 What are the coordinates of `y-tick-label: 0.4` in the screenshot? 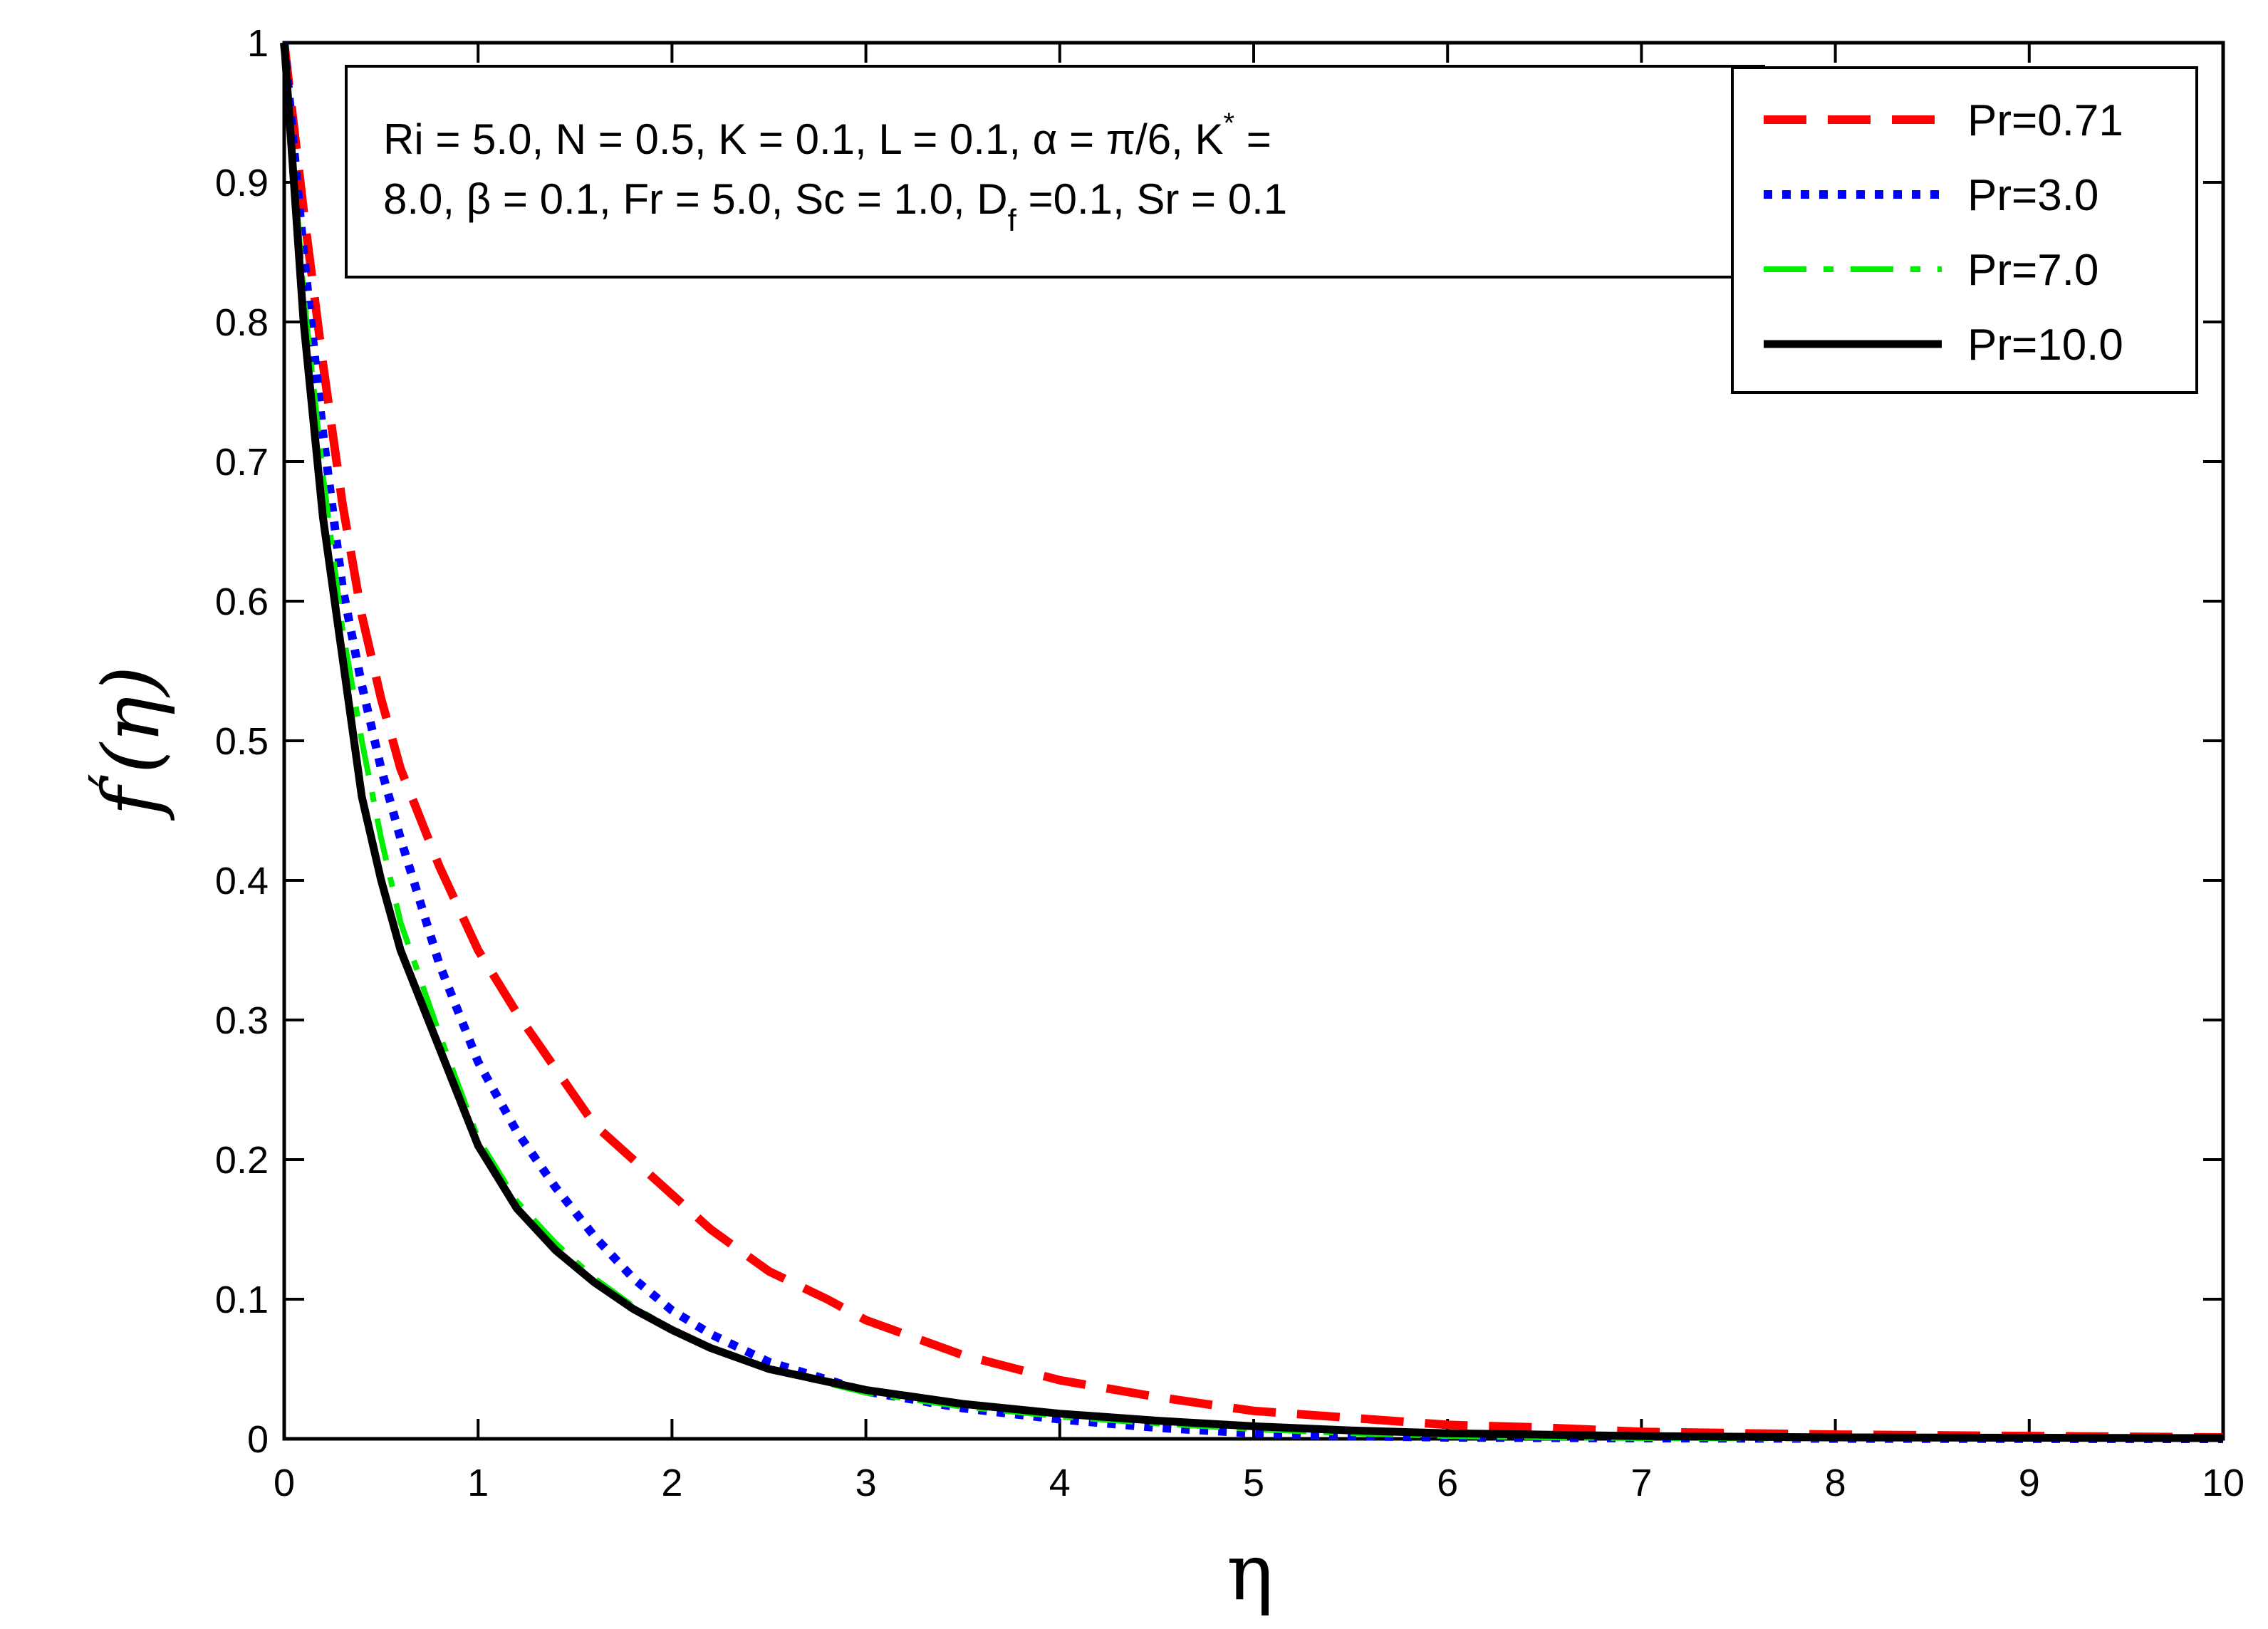 It's located at (242, 881).